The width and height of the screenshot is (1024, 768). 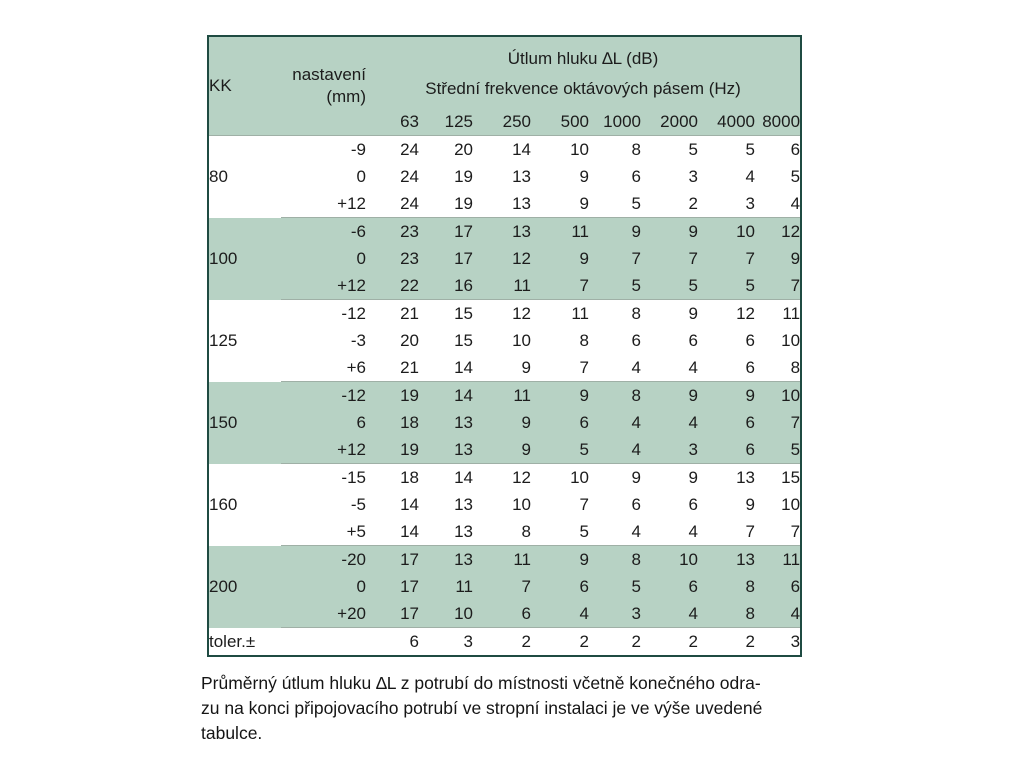 What do you see at coordinates (329, 74) in the screenshot?
I see `nastaveni-header-line1: nastavení` at bounding box center [329, 74].